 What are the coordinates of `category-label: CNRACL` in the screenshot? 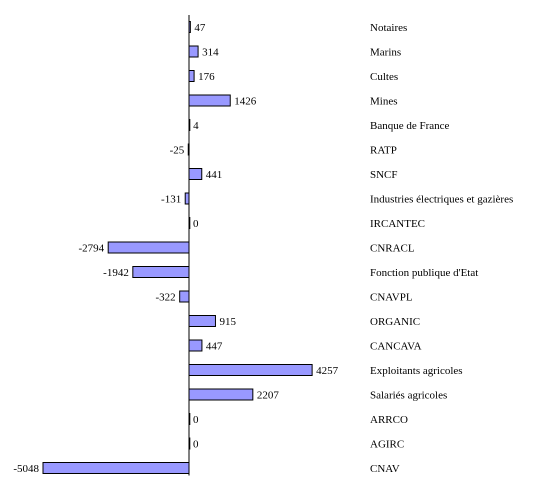 It's located at (392, 249).